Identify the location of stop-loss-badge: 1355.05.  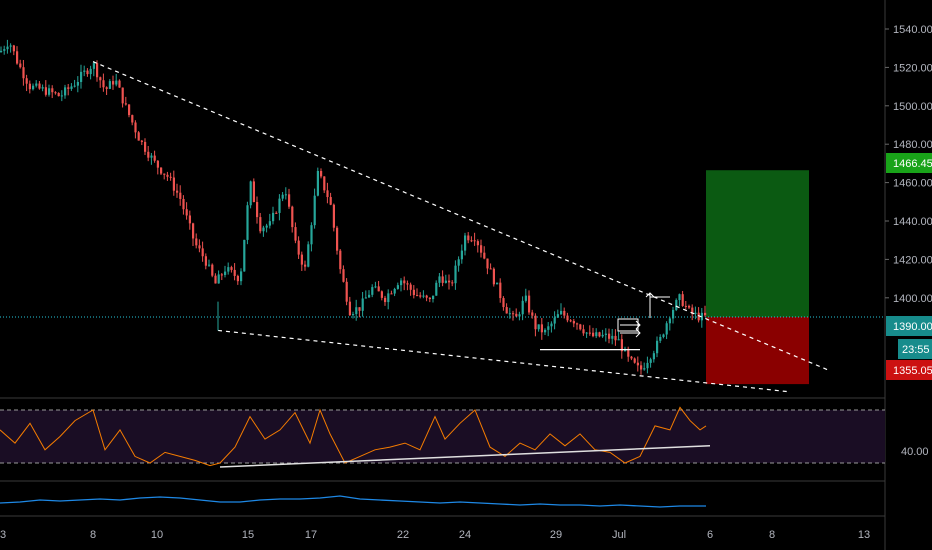
(909, 370).